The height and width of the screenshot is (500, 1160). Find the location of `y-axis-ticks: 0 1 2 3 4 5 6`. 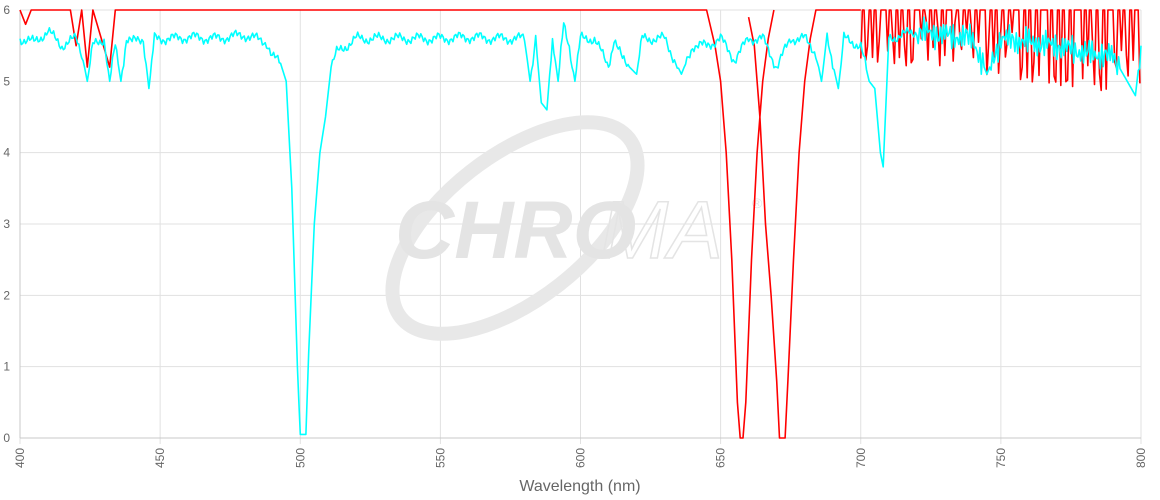

y-axis-ticks: 0 1 2 3 4 5 6 is located at coordinates (6, 224).